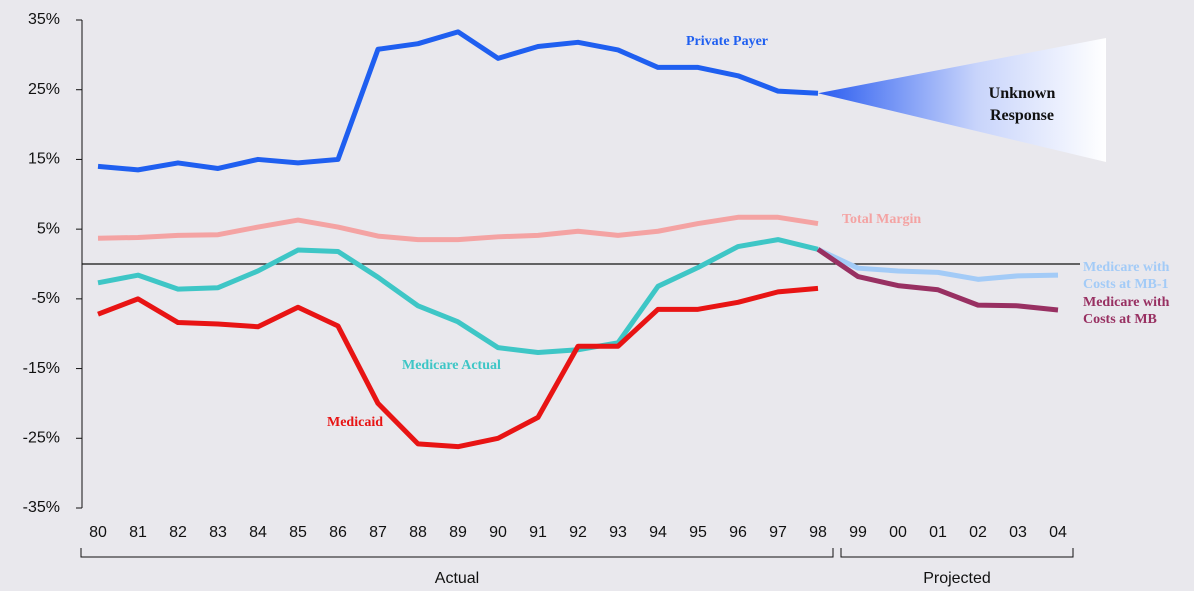 The image size is (1194, 591). Describe the element at coordinates (1018, 532) in the screenshot. I see `x-tick-label: 03` at that location.